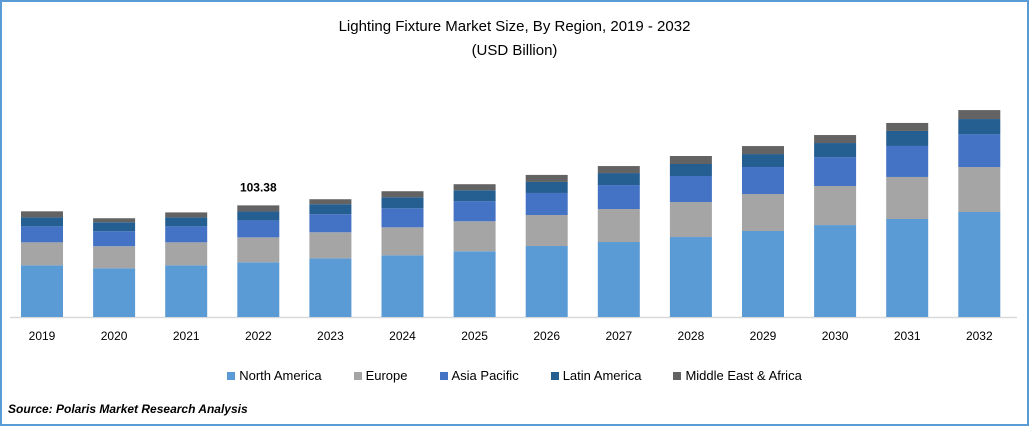 The width and height of the screenshot is (1029, 426). What do you see at coordinates (835, 336) in the screenshot?
I see `x-tick-label: 2030` at bounding box center [835, 336].